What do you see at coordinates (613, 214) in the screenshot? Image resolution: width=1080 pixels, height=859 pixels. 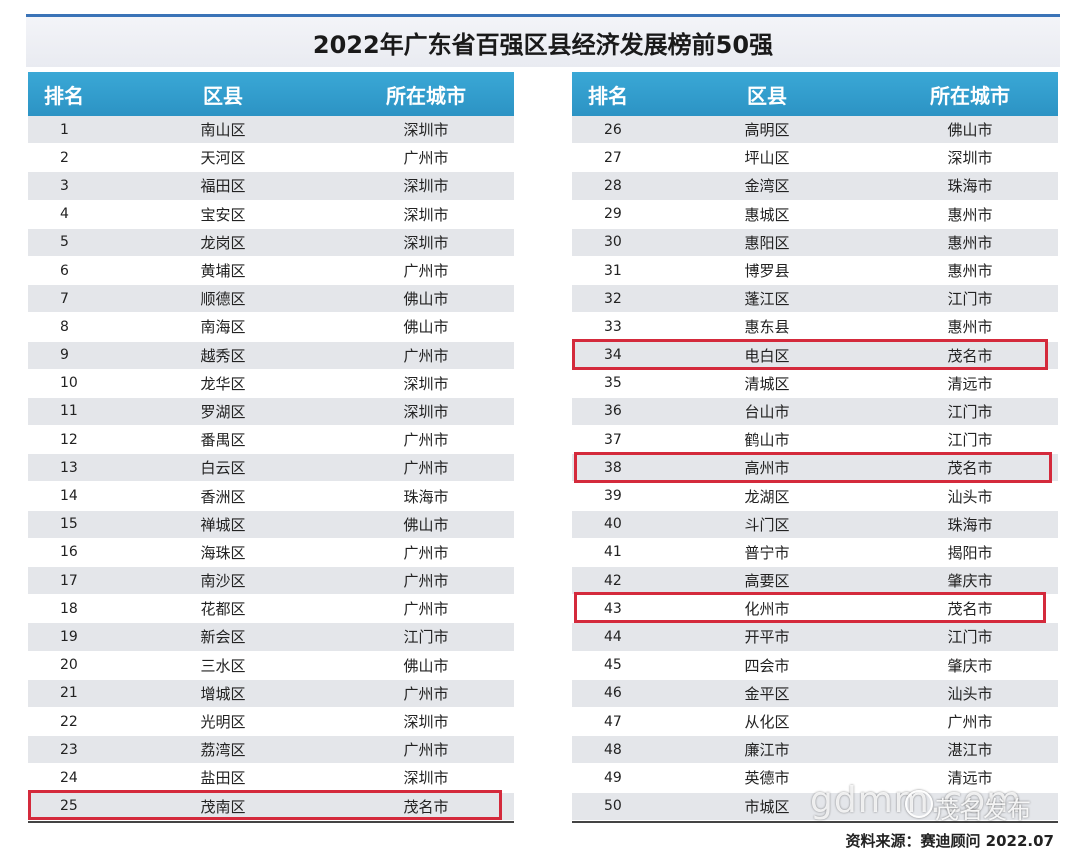 I see `rank-cell: 29` at bounding box center [613, 214].